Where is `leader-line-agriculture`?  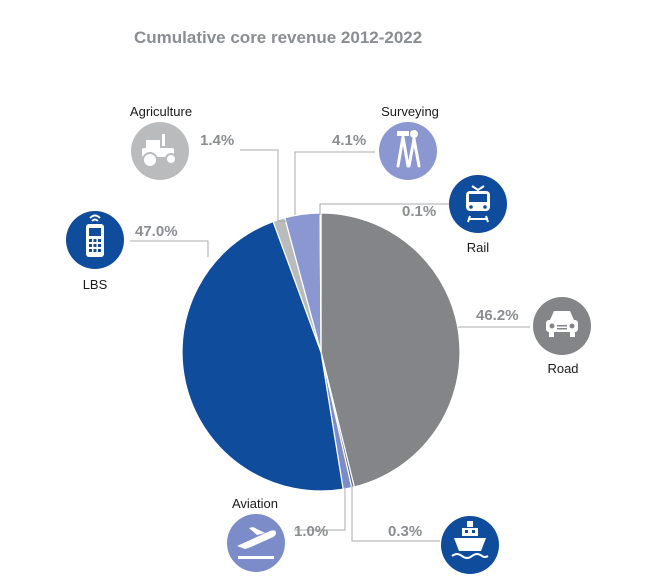
leader-line-agriculture is located at coordinates (265, 185).